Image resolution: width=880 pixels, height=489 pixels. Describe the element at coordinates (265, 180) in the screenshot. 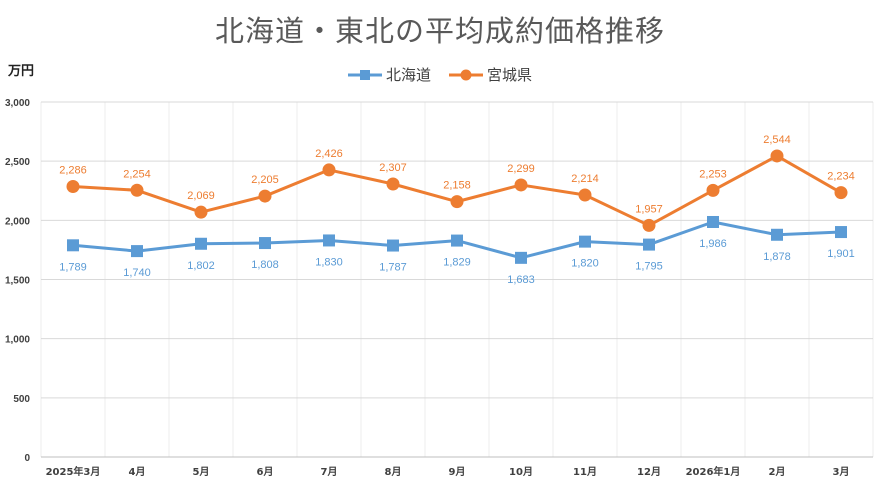

I see `data-label: 2,205` at that location.